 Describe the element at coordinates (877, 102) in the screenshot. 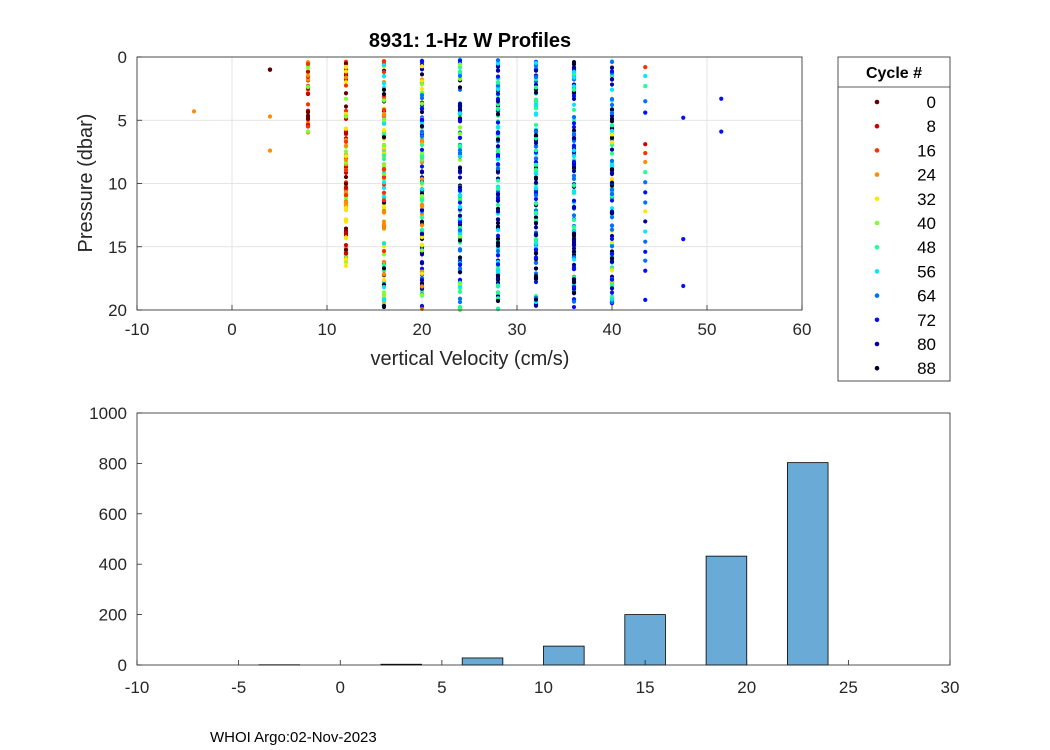

I see `legend-marker` at that location.